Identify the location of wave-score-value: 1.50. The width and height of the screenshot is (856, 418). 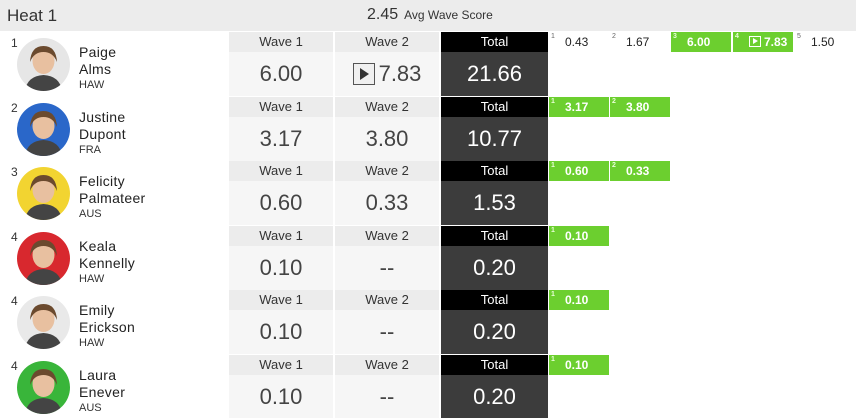
(823, 42).